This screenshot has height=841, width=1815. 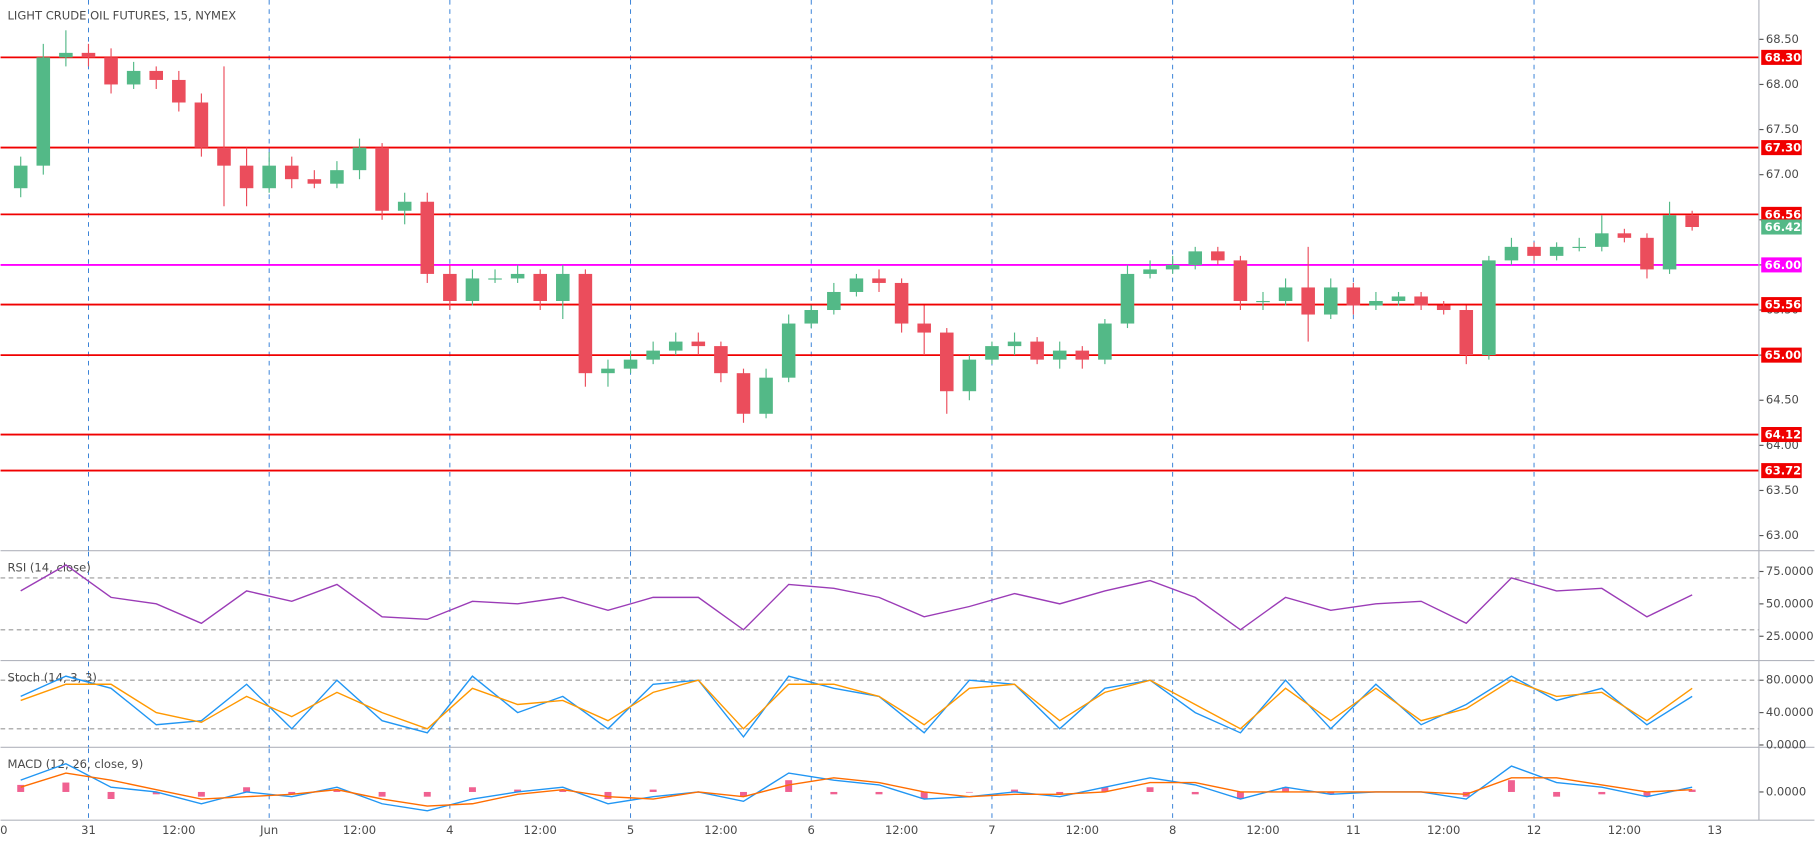 What do you see at coordinates (49, 567) in the screenshot?
I see `pane-title: RSI (14, close)` at bounding box center [49, 567].